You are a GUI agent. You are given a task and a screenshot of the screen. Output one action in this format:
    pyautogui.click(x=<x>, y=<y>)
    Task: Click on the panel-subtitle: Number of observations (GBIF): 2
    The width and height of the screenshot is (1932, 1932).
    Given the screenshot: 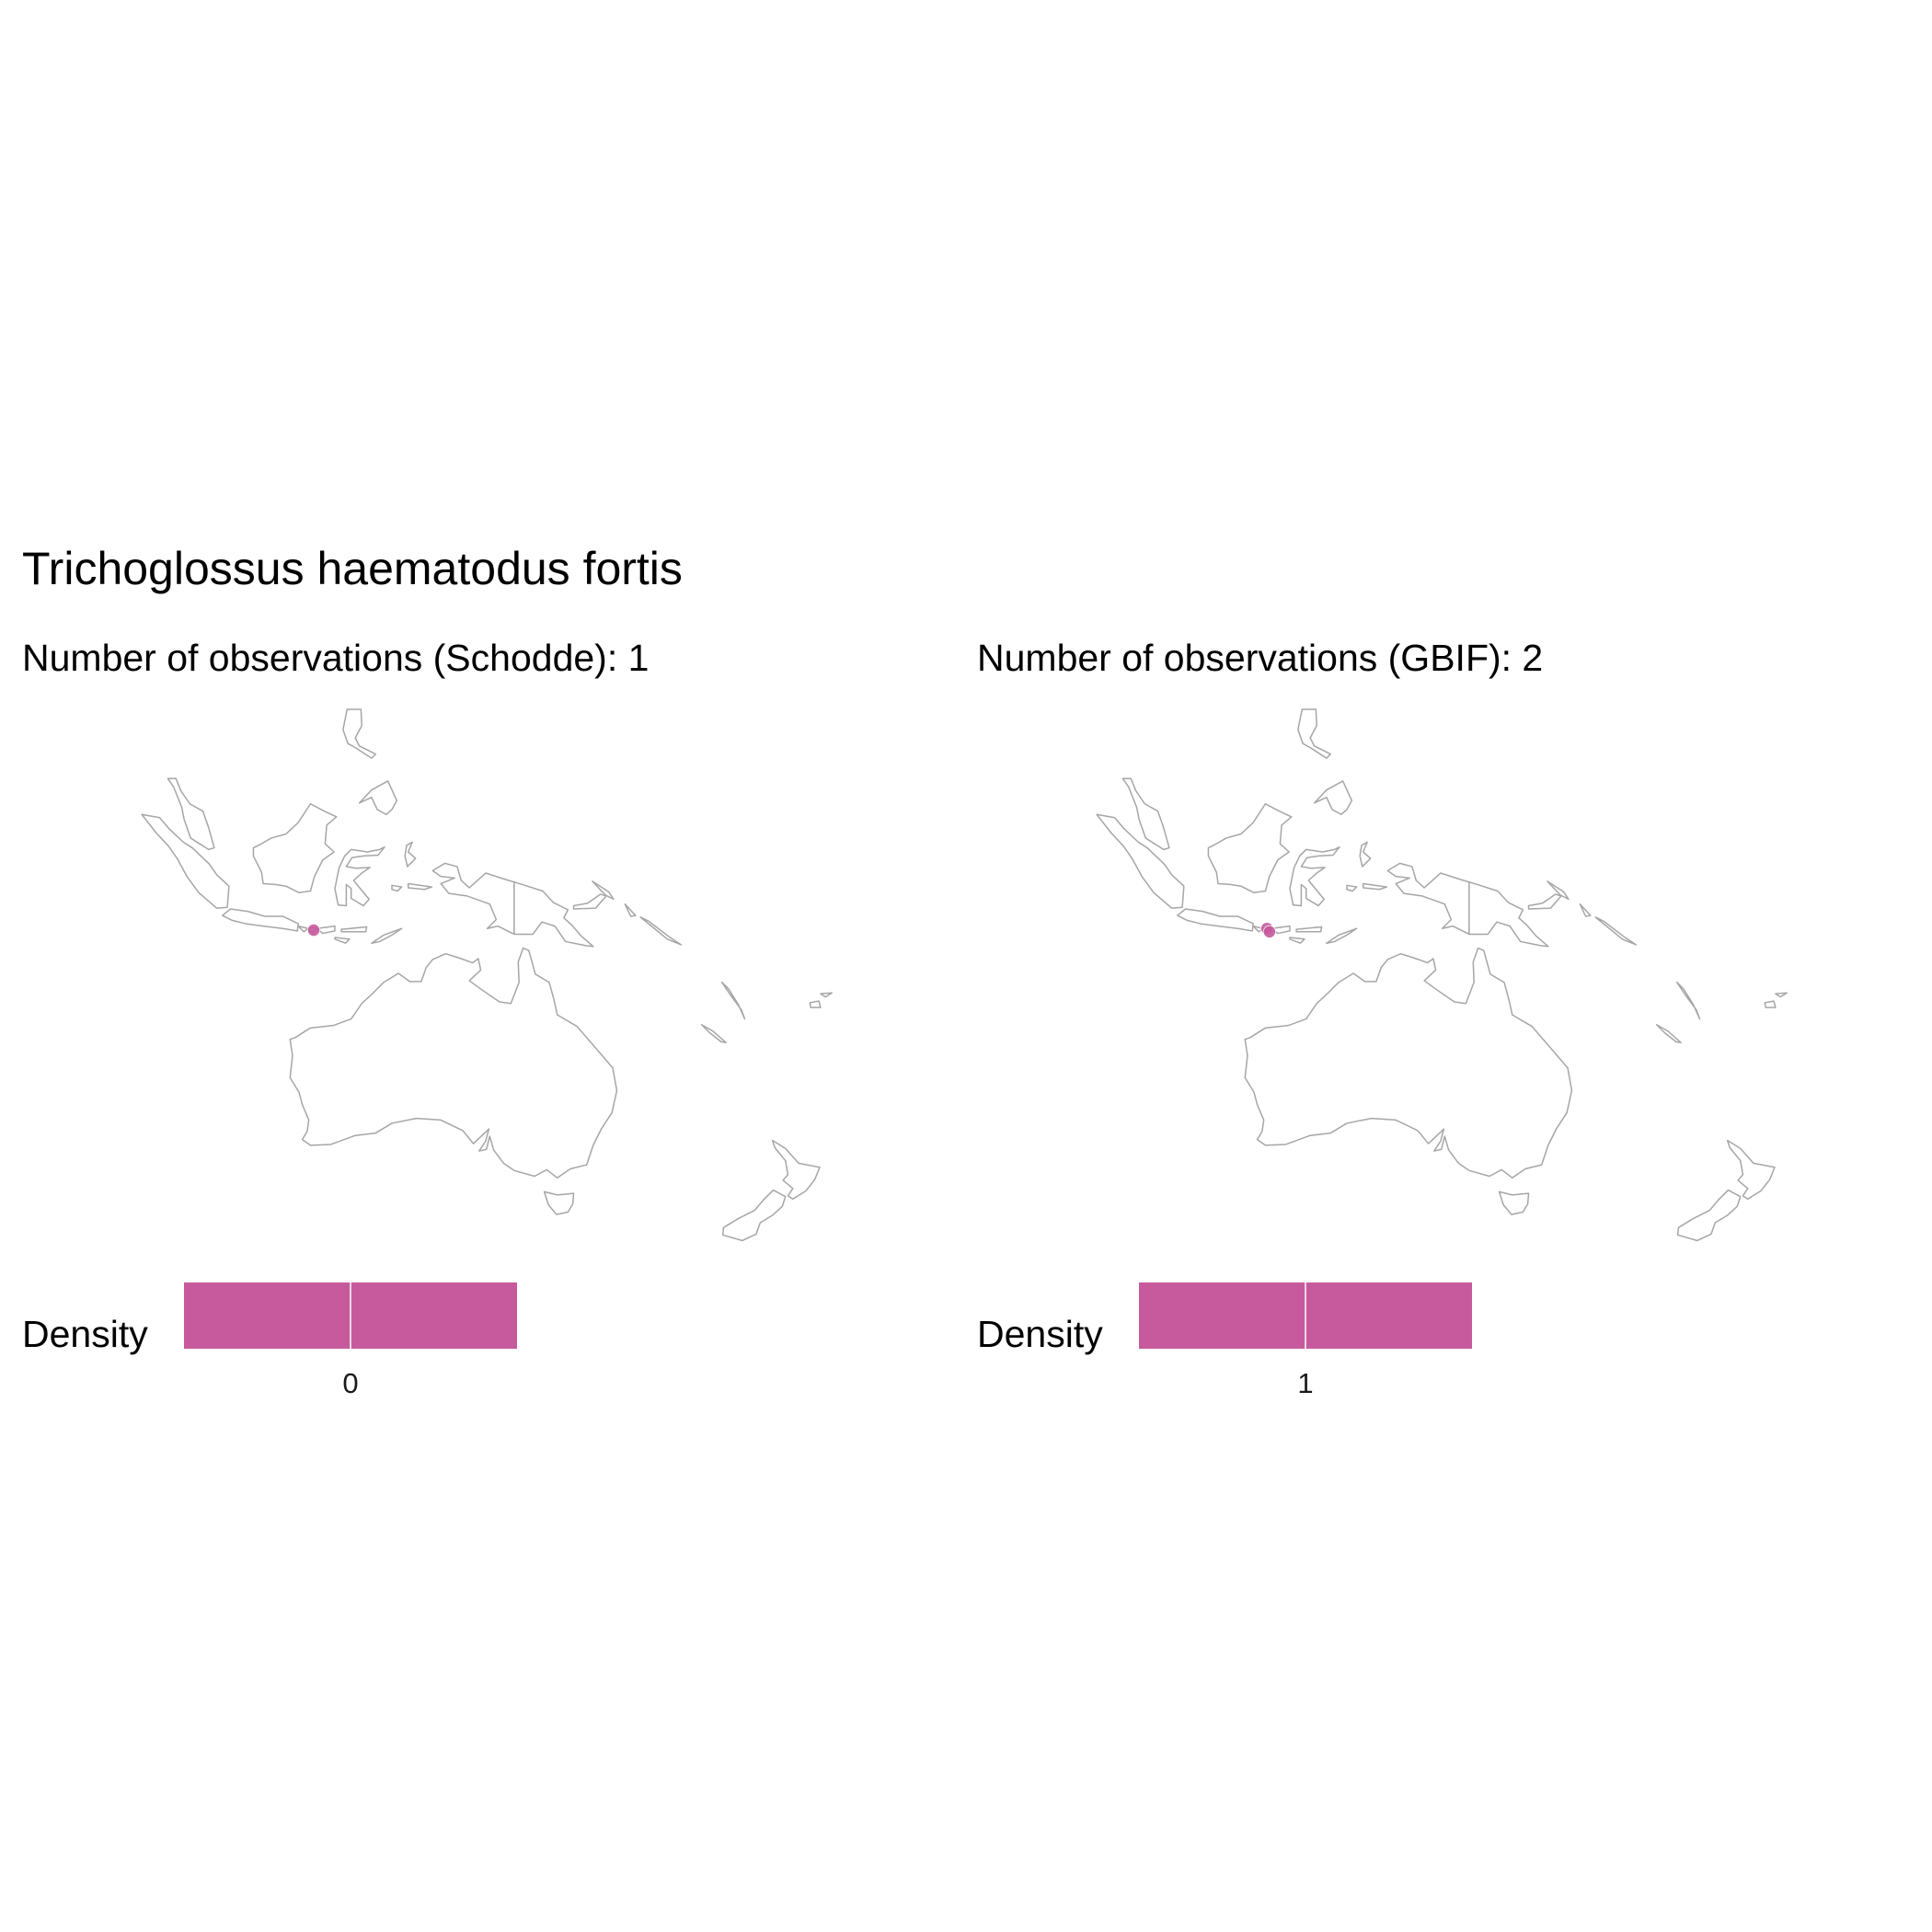 What is the action you would take?
    pyautogui.click(x=1260, y=658)
    